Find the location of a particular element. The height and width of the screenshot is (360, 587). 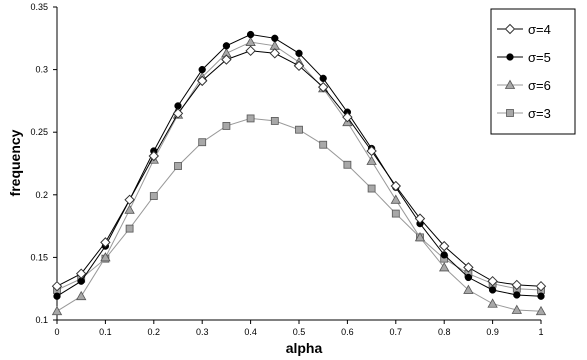

legend-label: σ=4 is located at coordinates (539, 29).